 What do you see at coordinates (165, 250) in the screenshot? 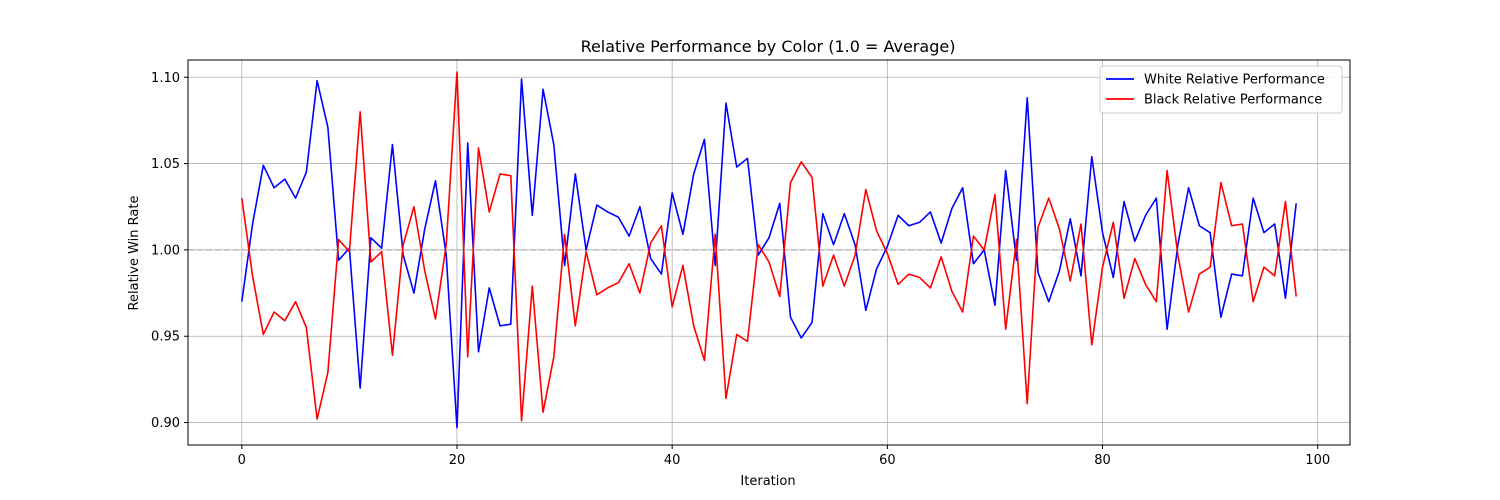
I see `y-tick-label: 1.00` at bounding box center [165, 250].